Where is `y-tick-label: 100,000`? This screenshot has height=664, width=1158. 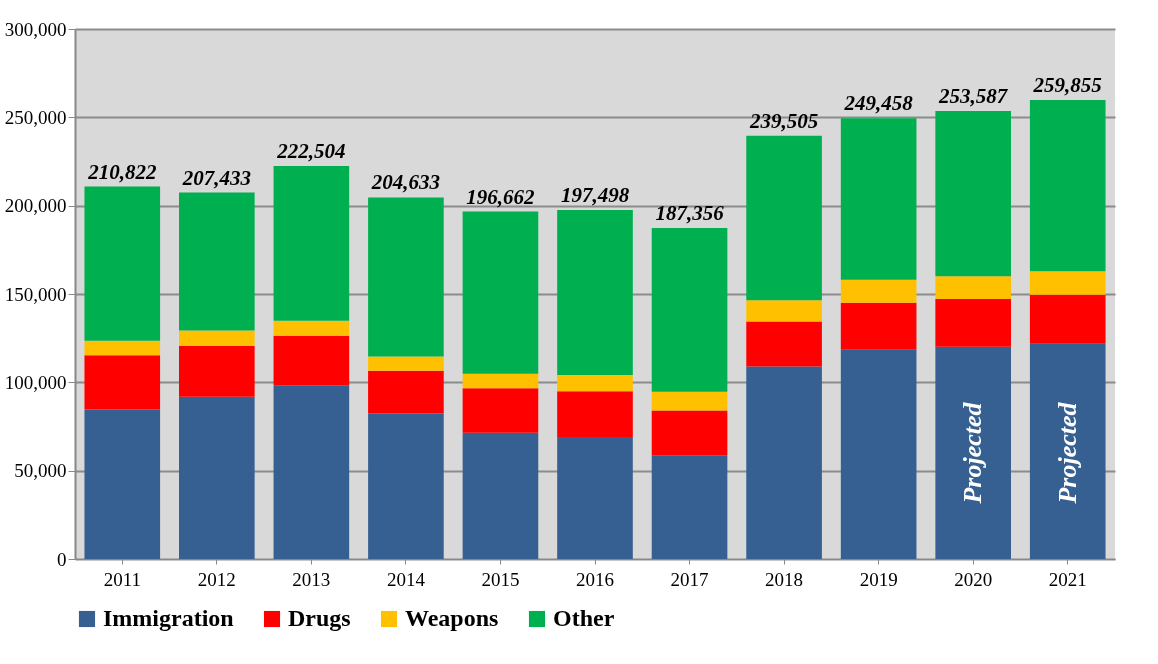
y-tick-label: 100,000 is located at coordinates (35, 382).